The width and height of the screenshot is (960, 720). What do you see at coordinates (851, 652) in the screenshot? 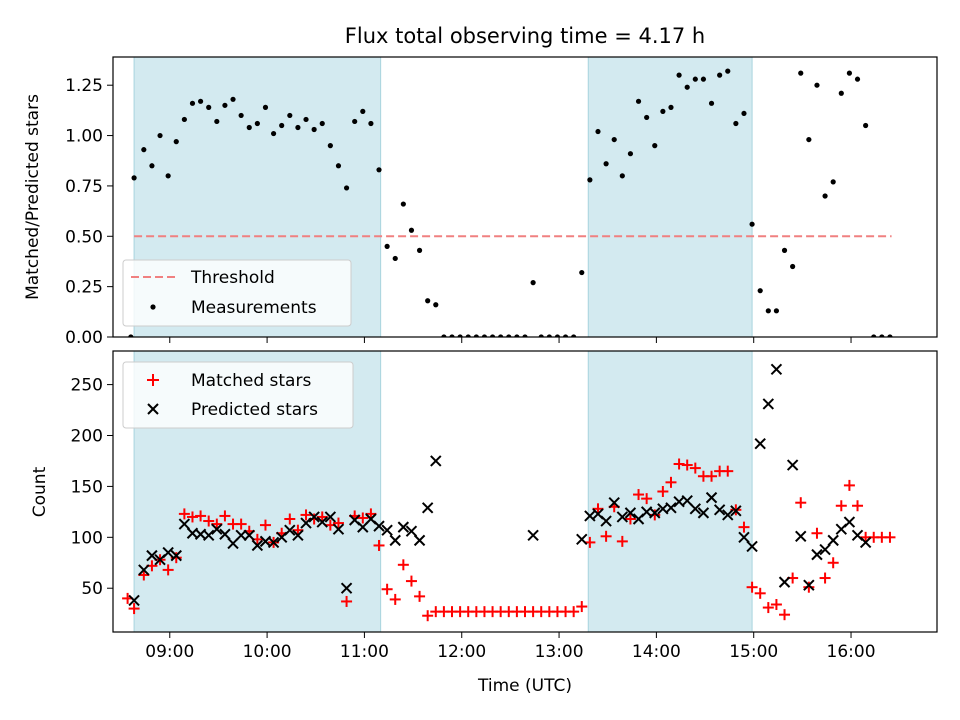
I see `x-tick-label: 16:00` at bounding box center [851, 652].